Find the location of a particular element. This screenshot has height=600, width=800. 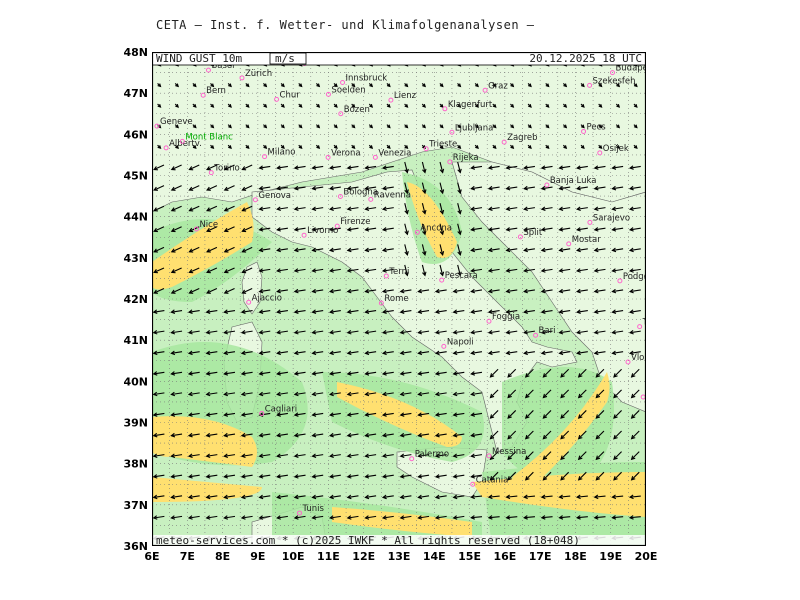

city-marker: Bozen is located at coordinates (354, 111).